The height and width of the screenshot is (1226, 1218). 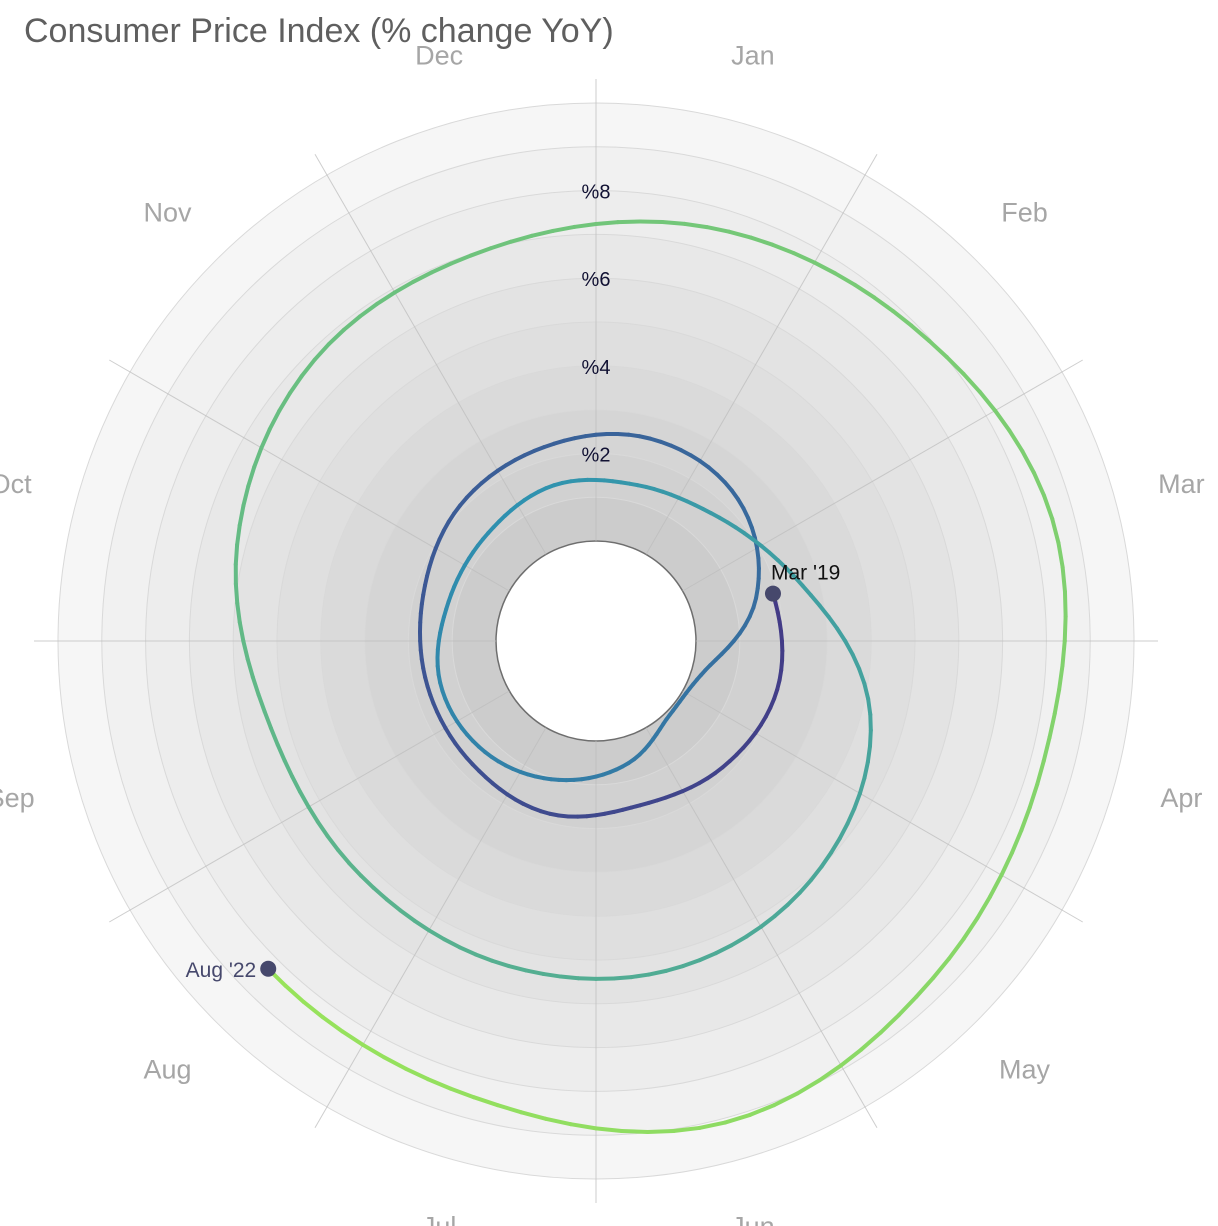 I want to click on center-hole, so click(x=596, y=641).